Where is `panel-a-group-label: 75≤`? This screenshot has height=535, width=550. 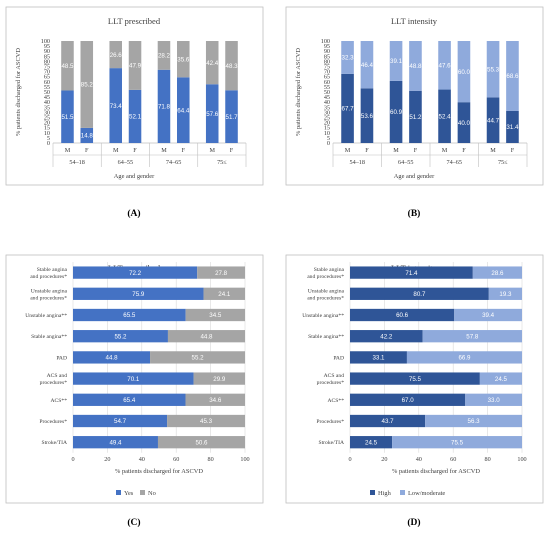
panel-a-group-label: 75≤ is located at coordinates (222, 162).